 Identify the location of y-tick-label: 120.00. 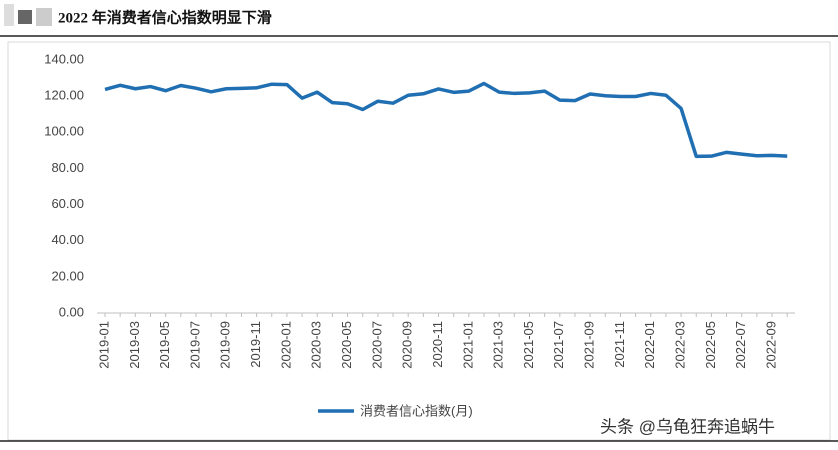
(64, 95).